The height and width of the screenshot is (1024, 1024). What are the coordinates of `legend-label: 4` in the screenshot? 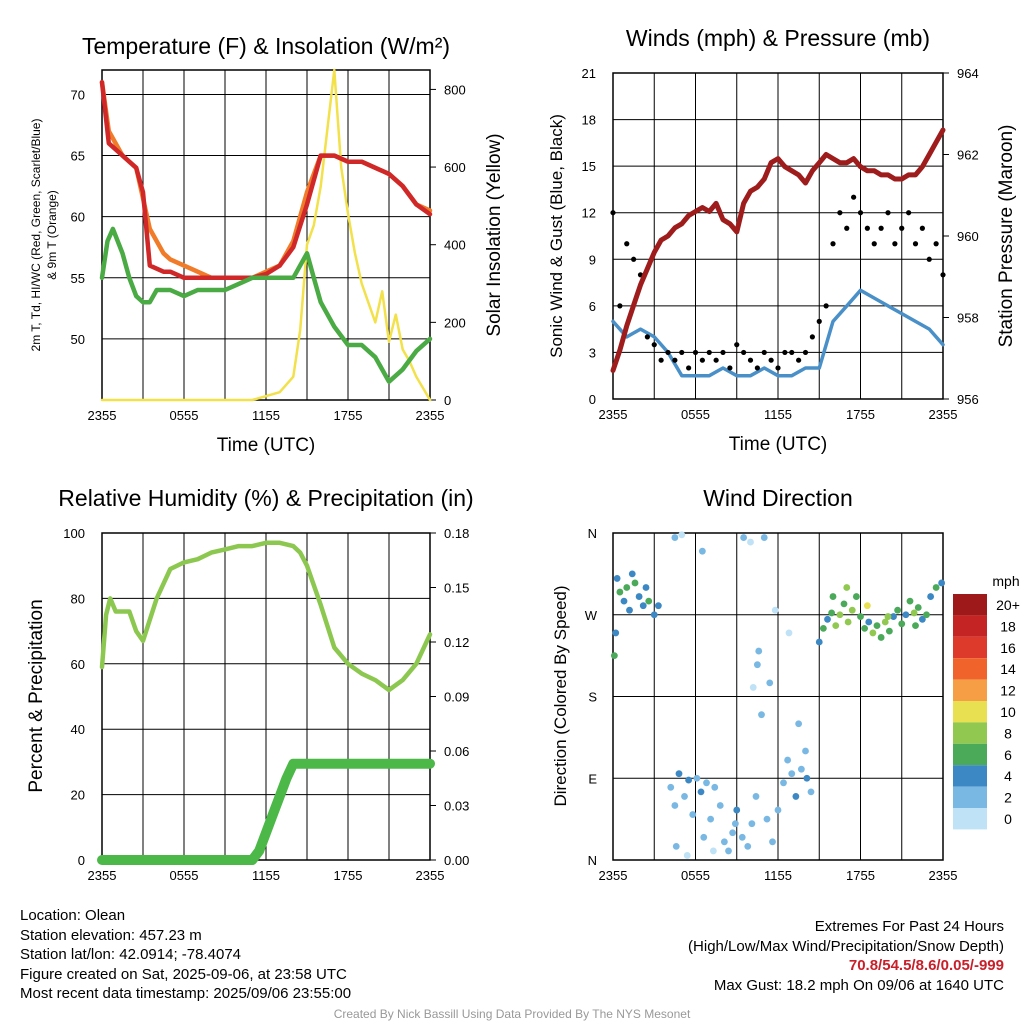 It's located at (1008, 776).